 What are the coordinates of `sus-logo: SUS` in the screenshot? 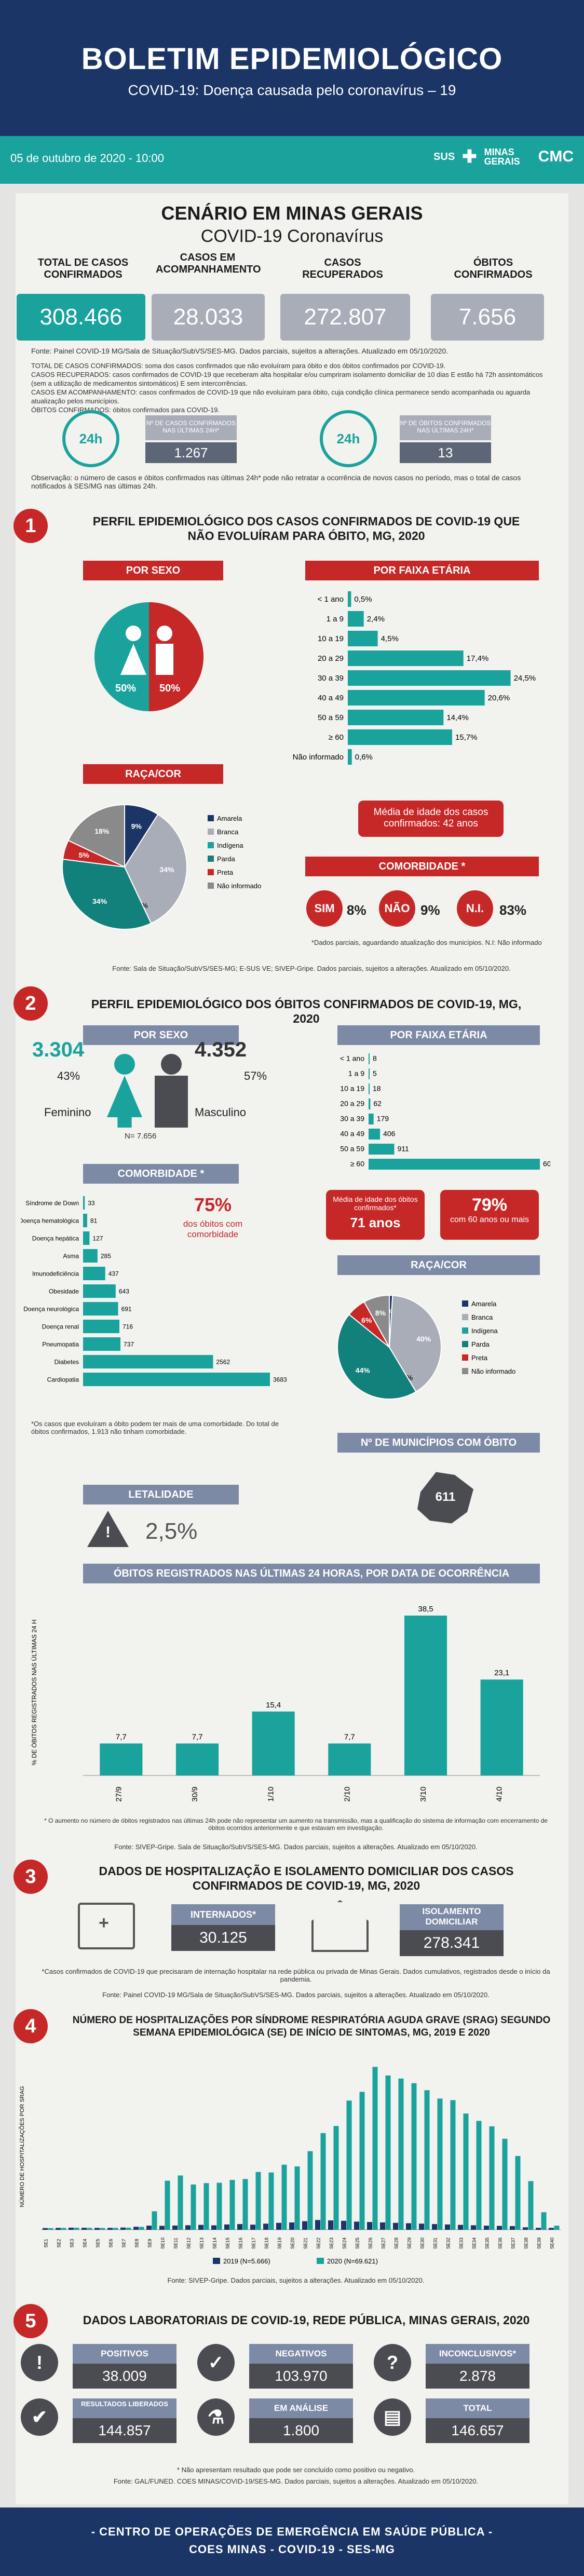 It's located at (444, 156).